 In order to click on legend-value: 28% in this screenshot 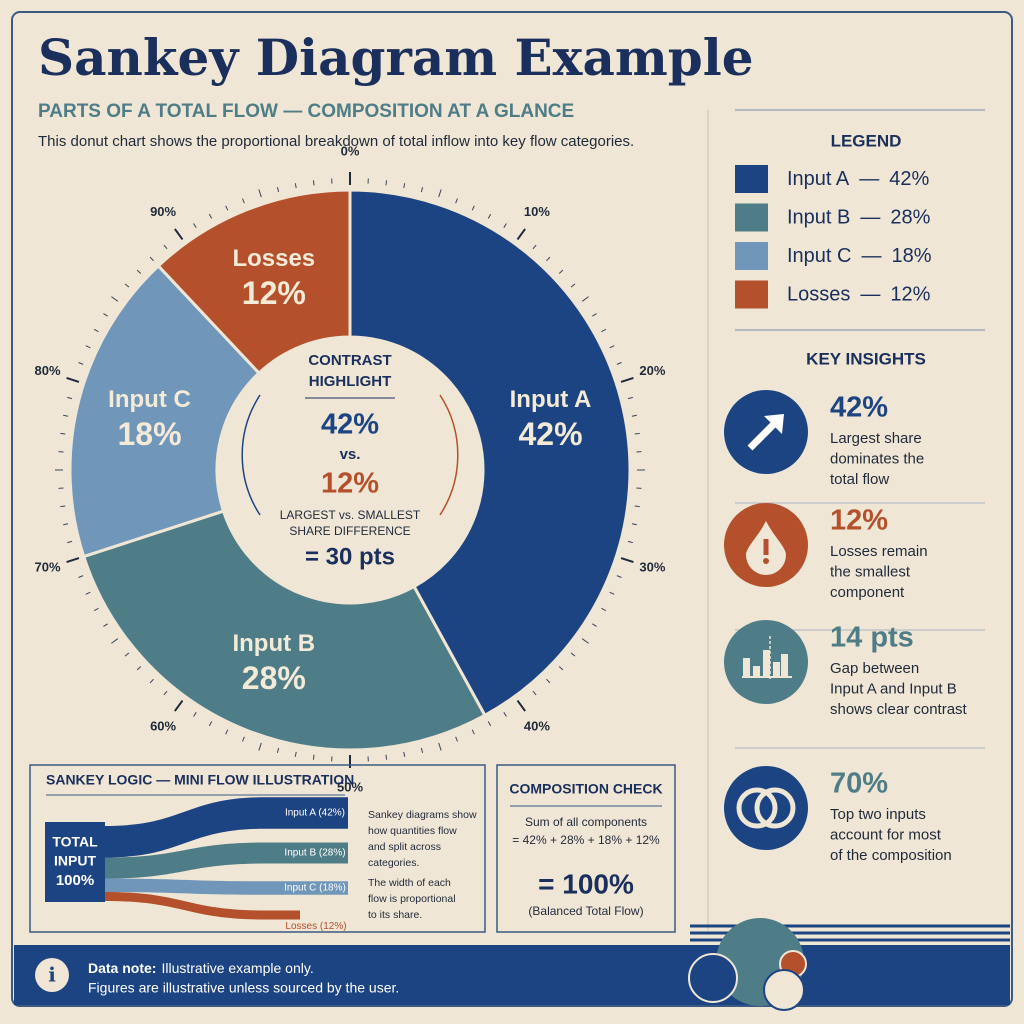, I will do `click(910, 218)`.